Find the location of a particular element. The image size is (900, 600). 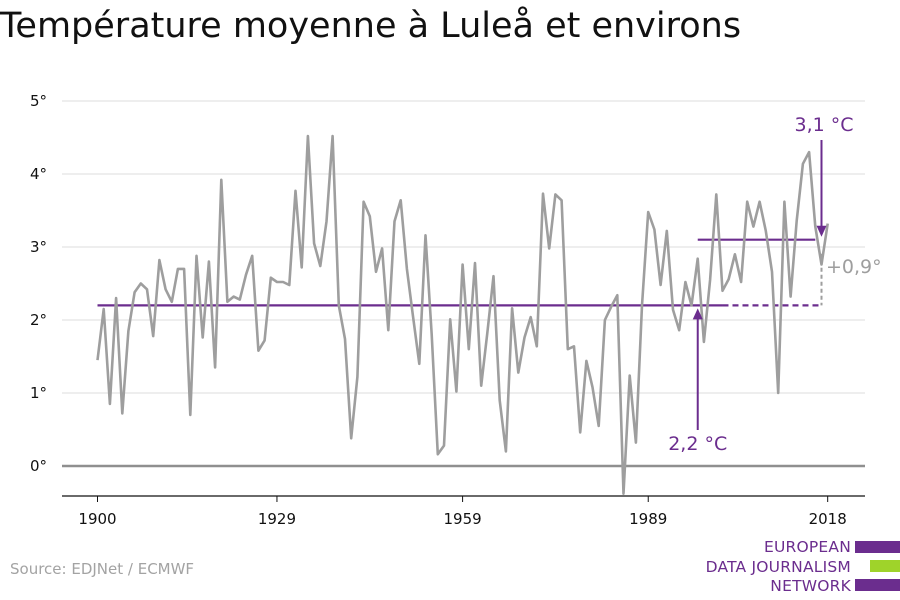

x-tick-label: 2018 is located at coordinates (828, 519).